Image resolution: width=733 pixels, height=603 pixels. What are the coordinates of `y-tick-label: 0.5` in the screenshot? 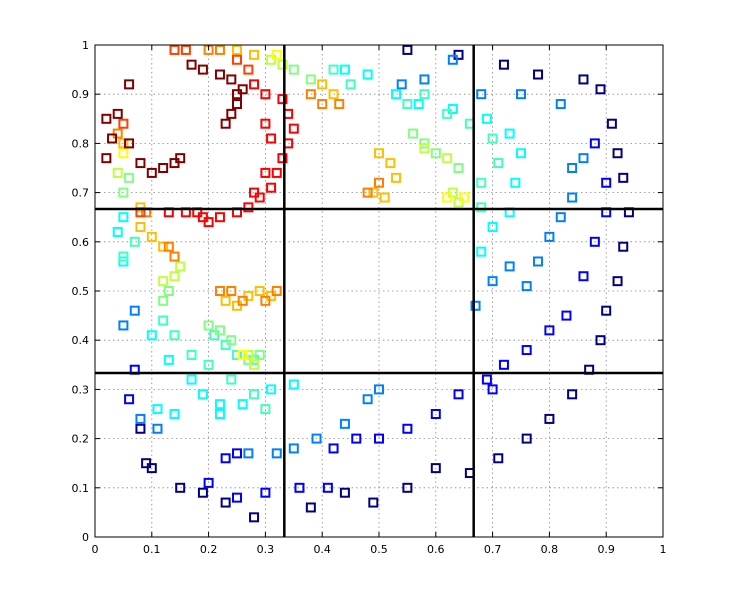 It's located at (81, 291).